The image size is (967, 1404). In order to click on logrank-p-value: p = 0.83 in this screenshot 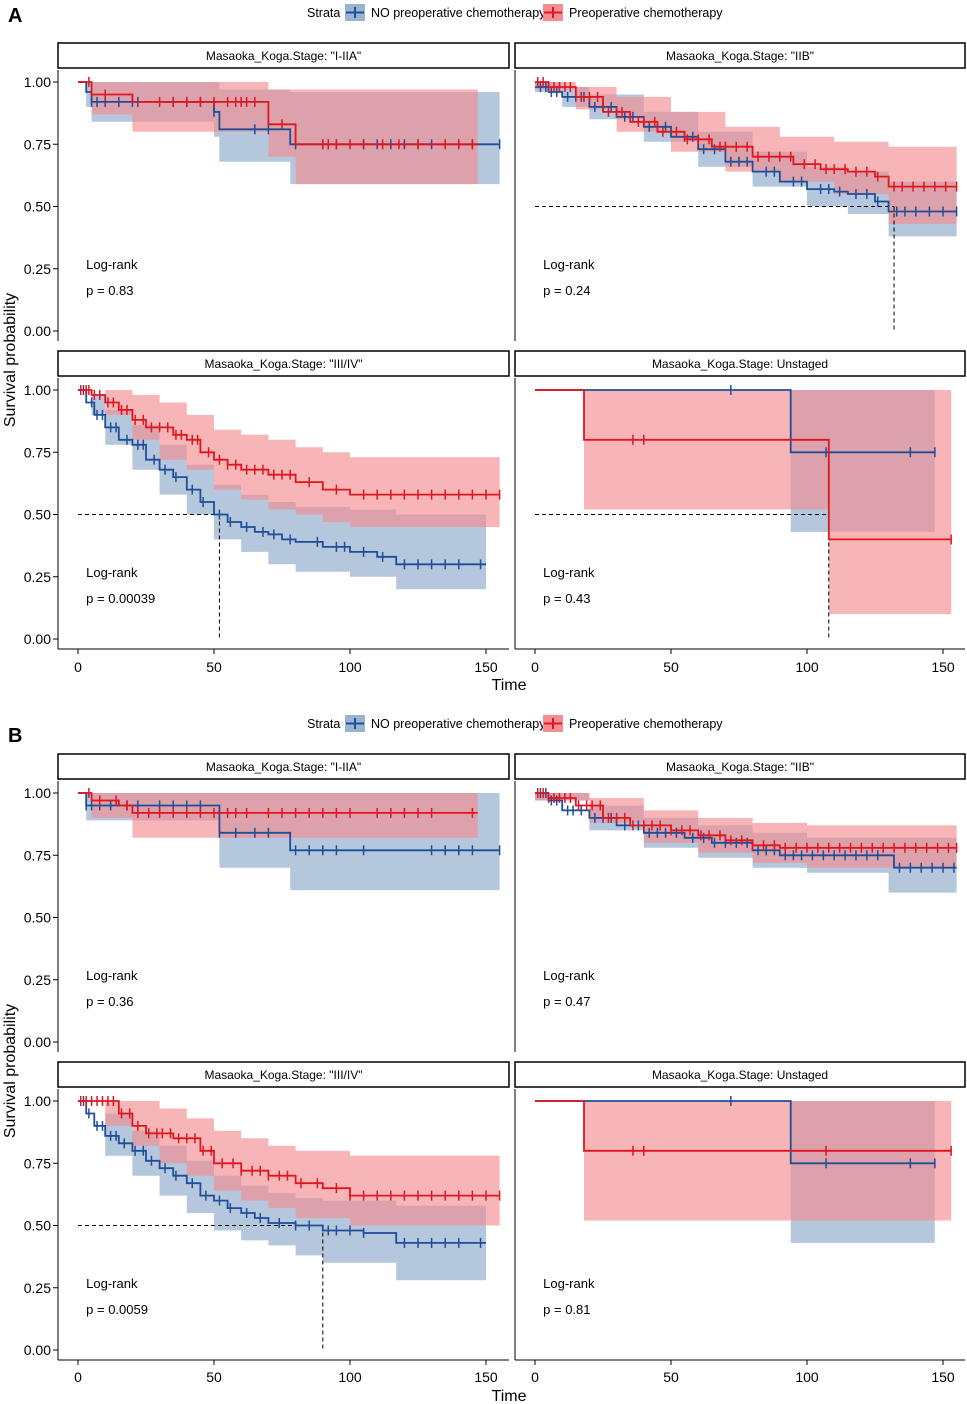, I will do `click(109, 290)`.